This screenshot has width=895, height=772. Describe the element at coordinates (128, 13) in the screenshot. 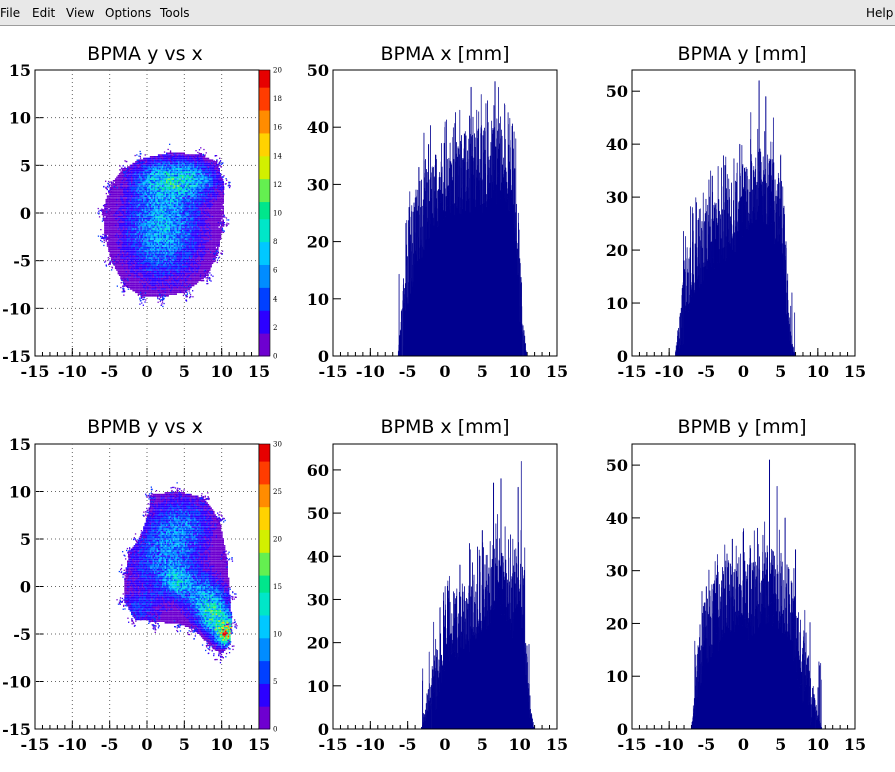

I see `menu-options: Options` at that location.